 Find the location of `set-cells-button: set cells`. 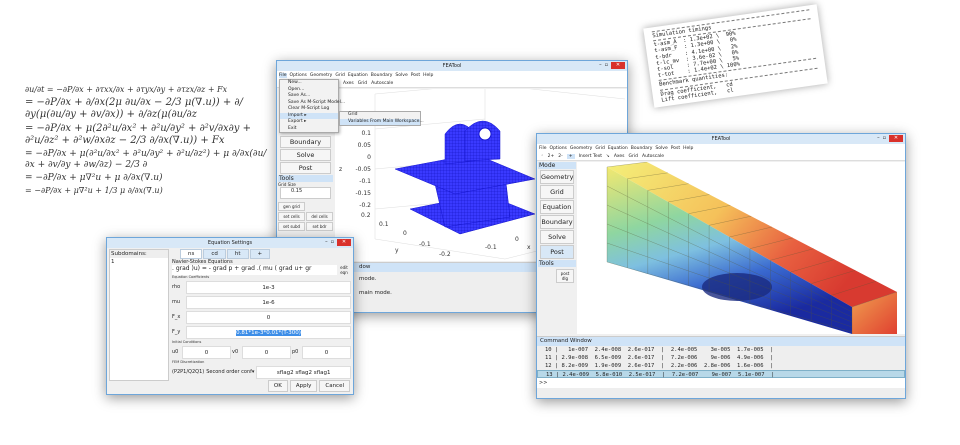

set-cells-button: set cells is located at coordinates (291, 216).